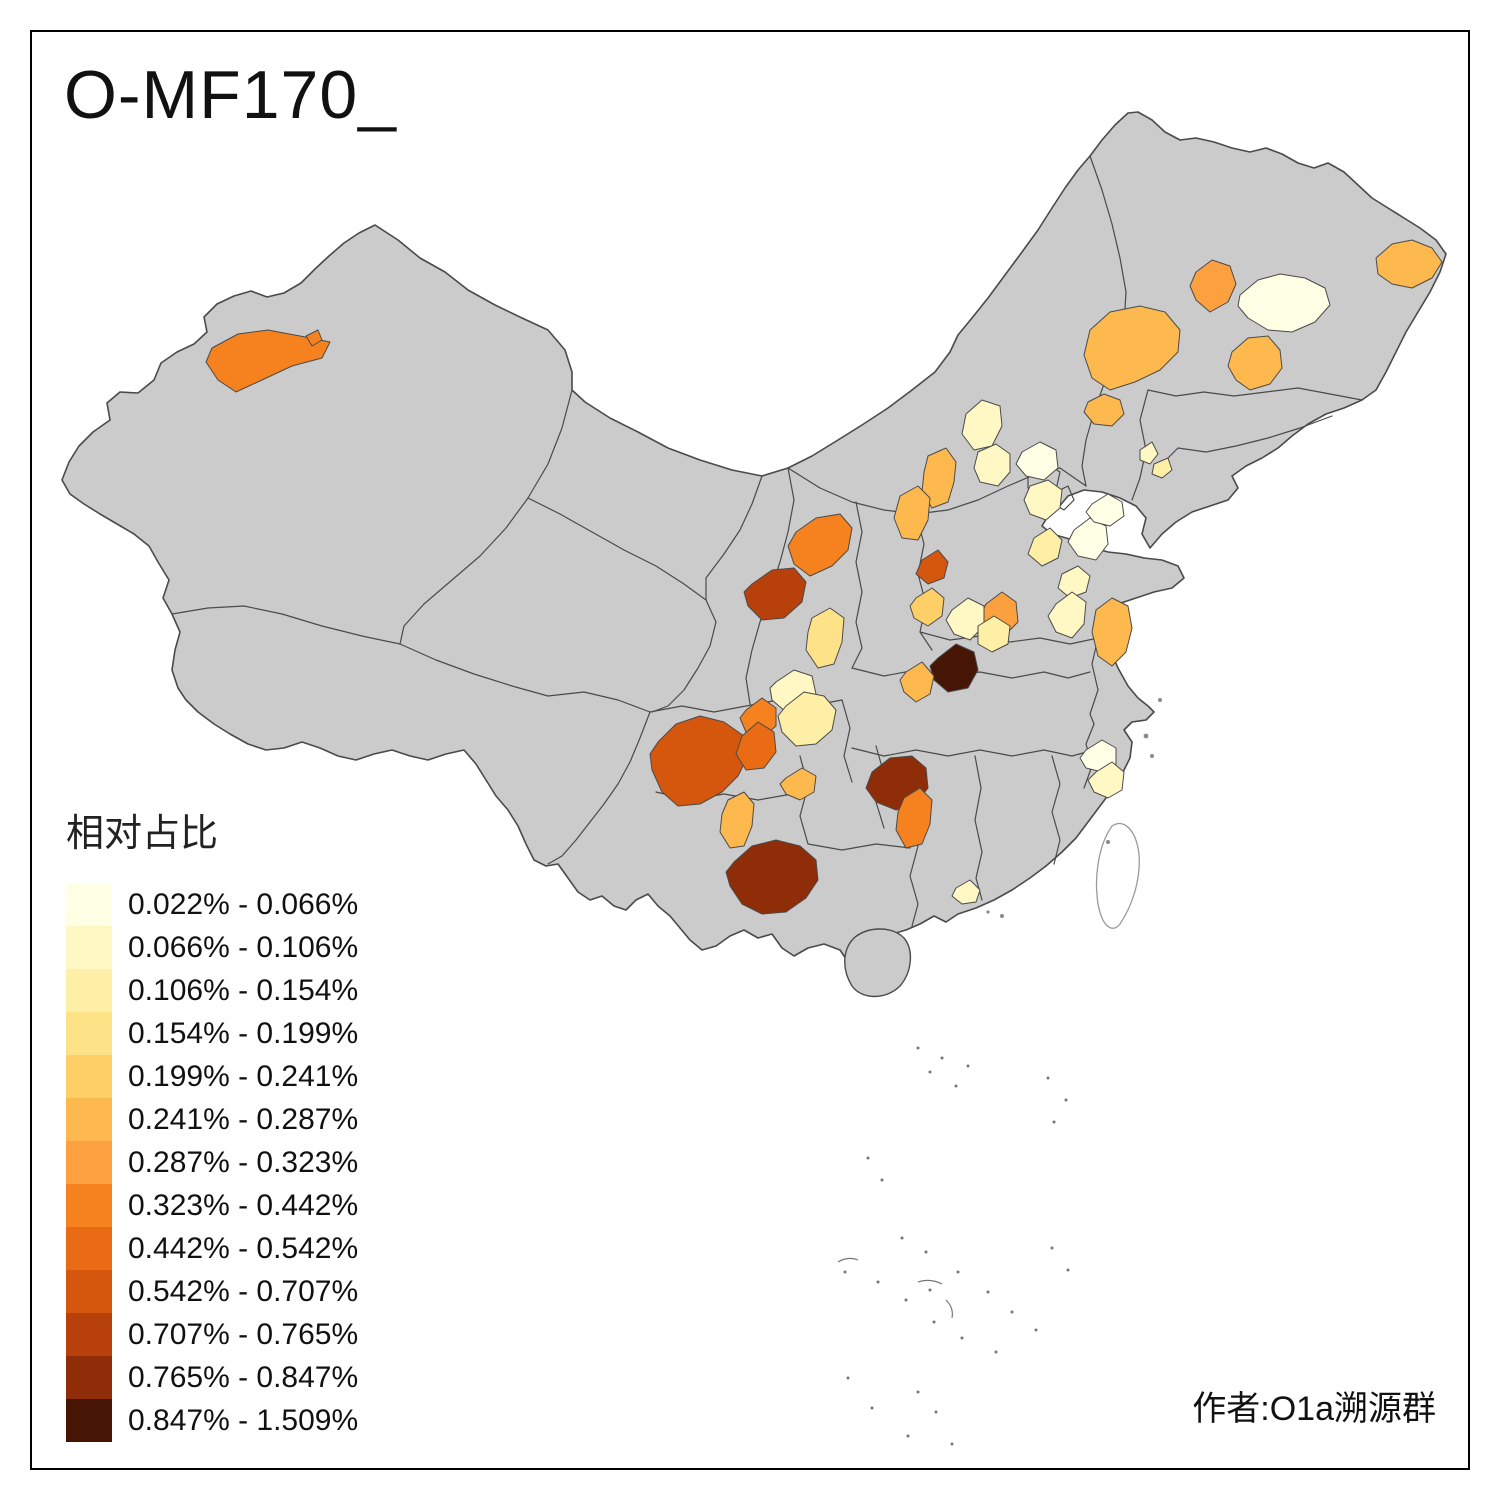  I want to click on legend-item: 0.241% - 0.287%, so click(212, 1119).